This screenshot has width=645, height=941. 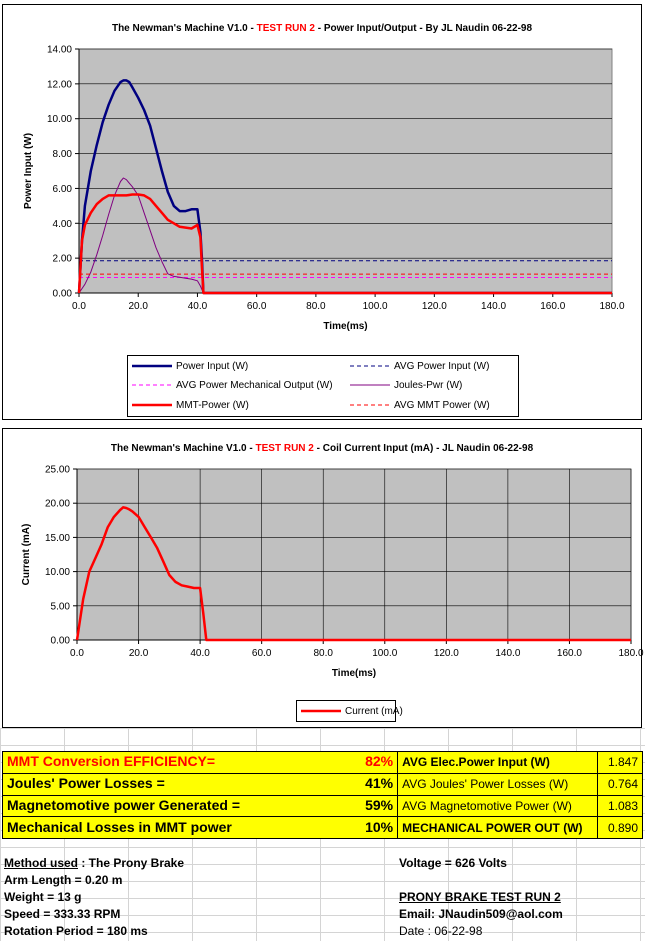 I want to click on legend-item: Joules-Pwr (W), so click(x=406, y=385).